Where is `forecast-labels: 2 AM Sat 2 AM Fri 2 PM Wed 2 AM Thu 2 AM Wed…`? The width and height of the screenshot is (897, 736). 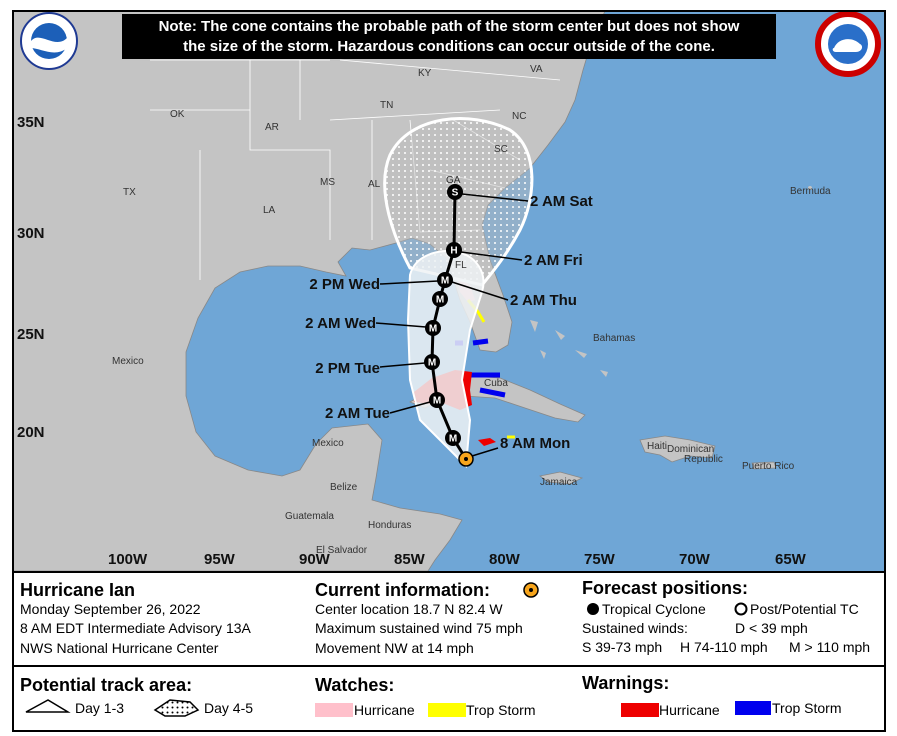 forecast-labels: 2 AM Sat 2 AM Fri 2 PM Wed 2 AM Thu 2 AM Wed… is located at coordinates (449, 322).